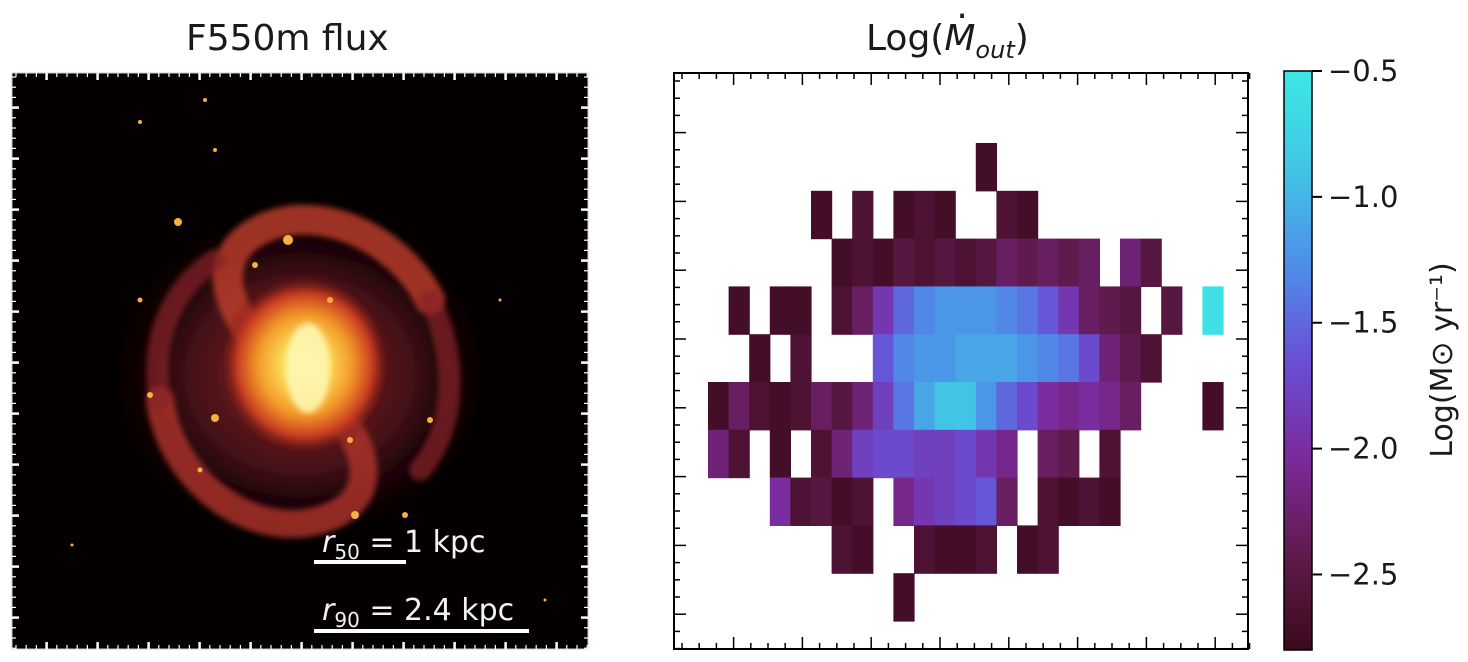  What do you see at coordinates (418, 612) in the screenshot?
I see `r90-label: r90 = 2.4 kpc` at bounding box center [418, 612].